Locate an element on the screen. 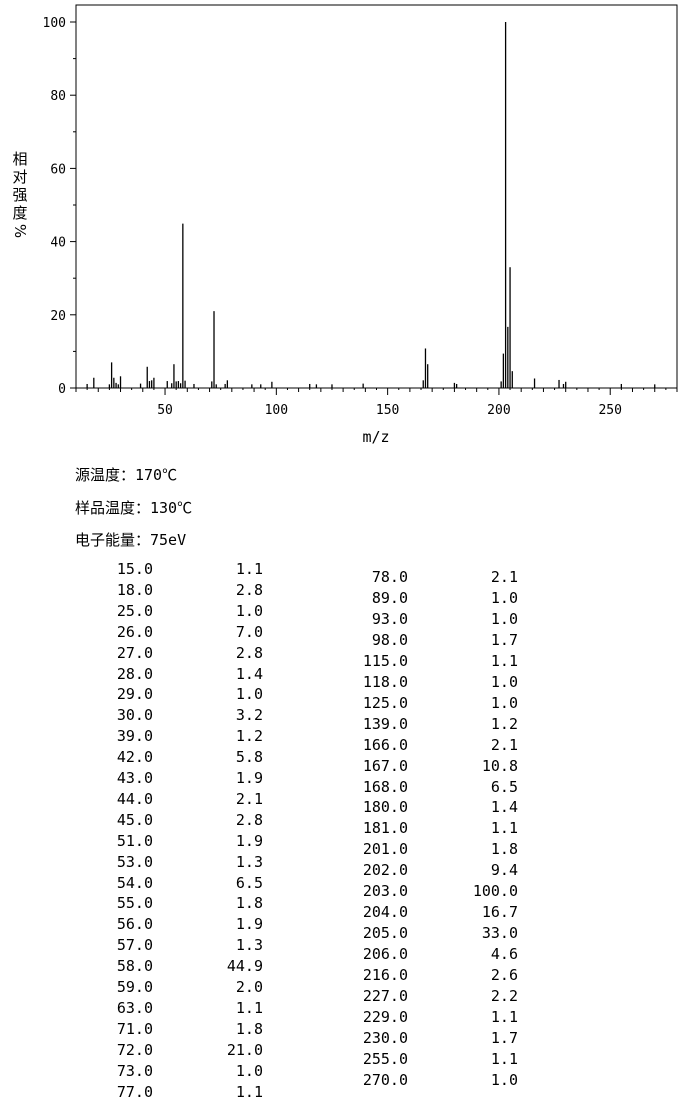  mz-value: 181.0 is located at coordinates (385, 828).